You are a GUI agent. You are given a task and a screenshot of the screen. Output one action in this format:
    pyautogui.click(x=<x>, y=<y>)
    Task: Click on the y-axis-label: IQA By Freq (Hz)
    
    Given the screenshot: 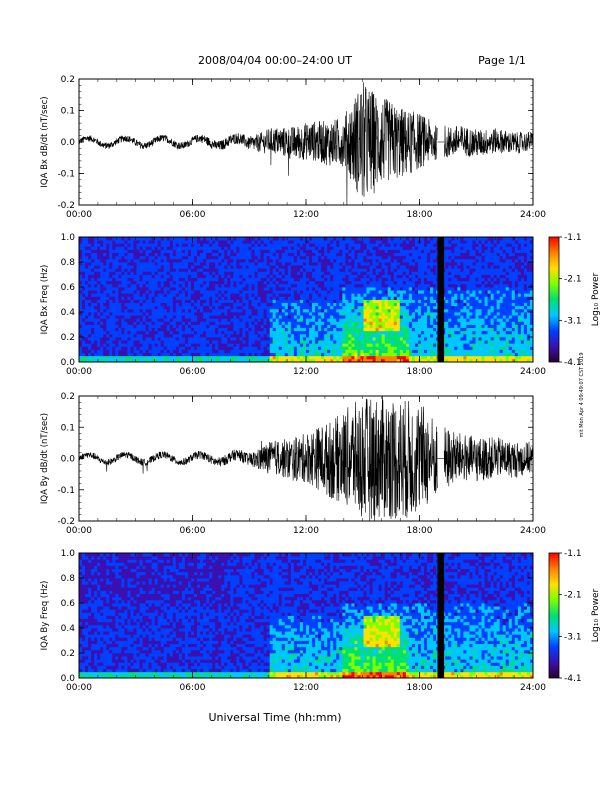 What is the action you would take?
    pyautogui.click(x=45, y=616)
    